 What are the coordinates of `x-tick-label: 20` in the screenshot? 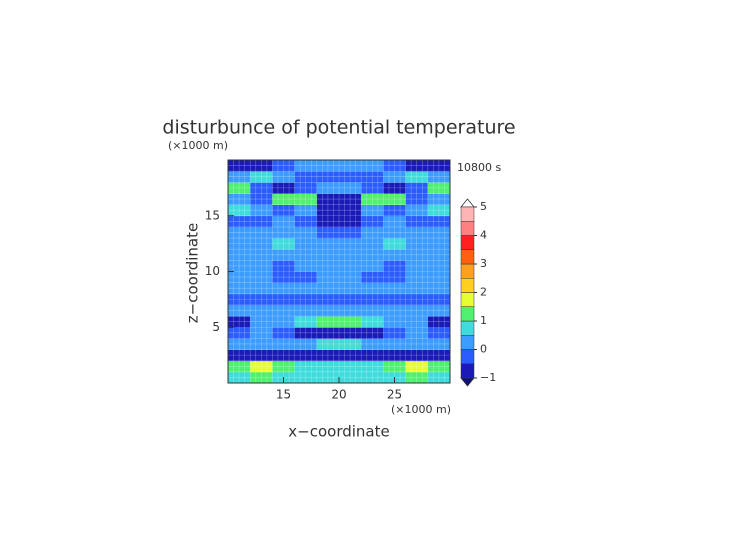 It's located at (338, 395).